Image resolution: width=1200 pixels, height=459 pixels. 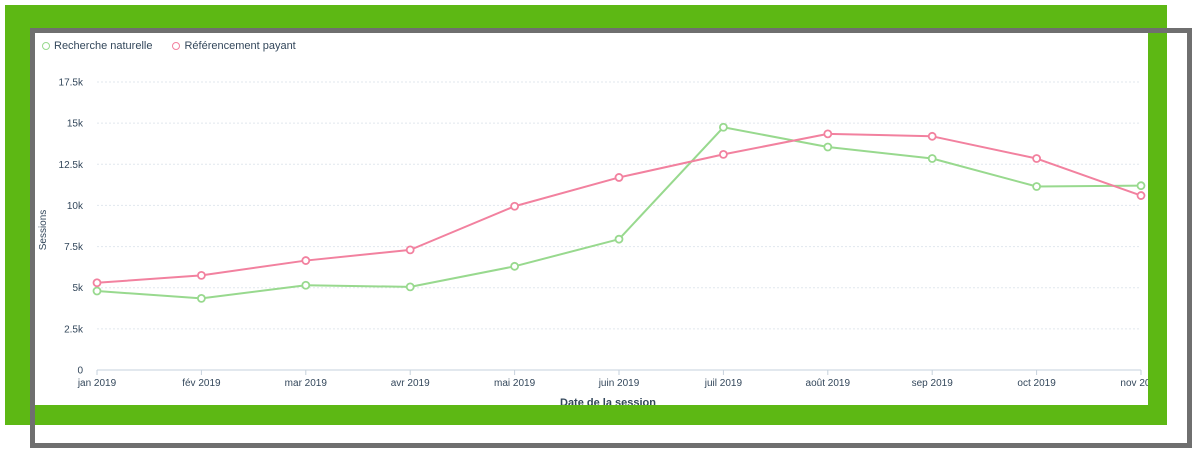 What do you see at coordinates (75, 124) in the screenshot?
I see `y-tick-label: 15k` at bounding box center [75, 124].